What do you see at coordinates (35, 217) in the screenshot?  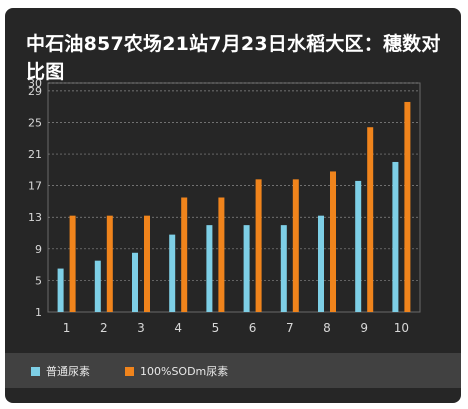 I see `y-tick-label: 13` at bounding box center [35, 217].